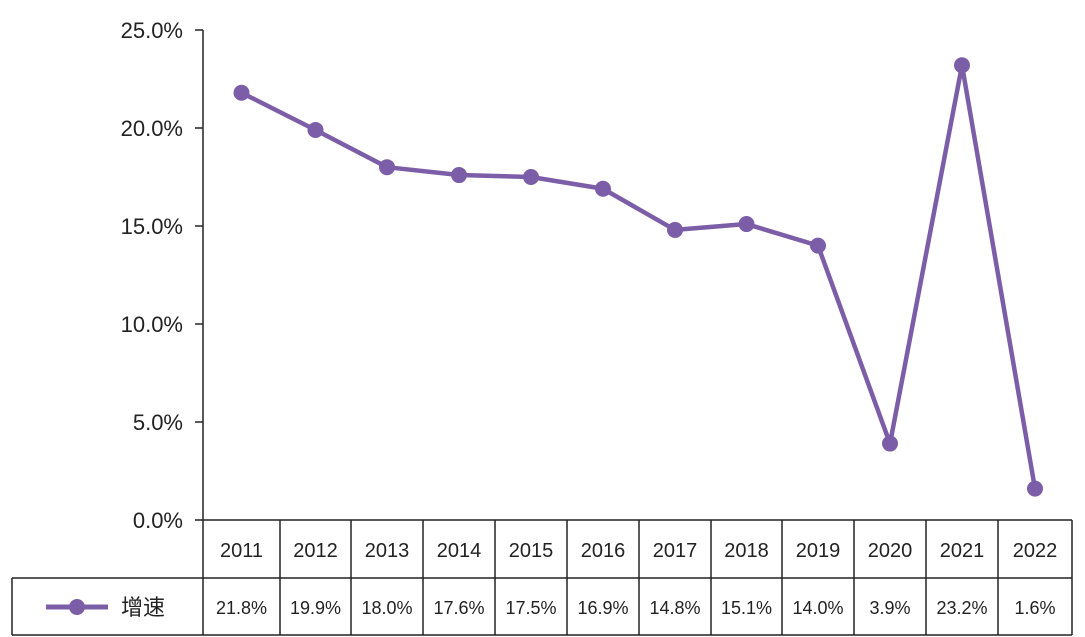  I want to click on data-label: 23.2%, so click(961, 608).